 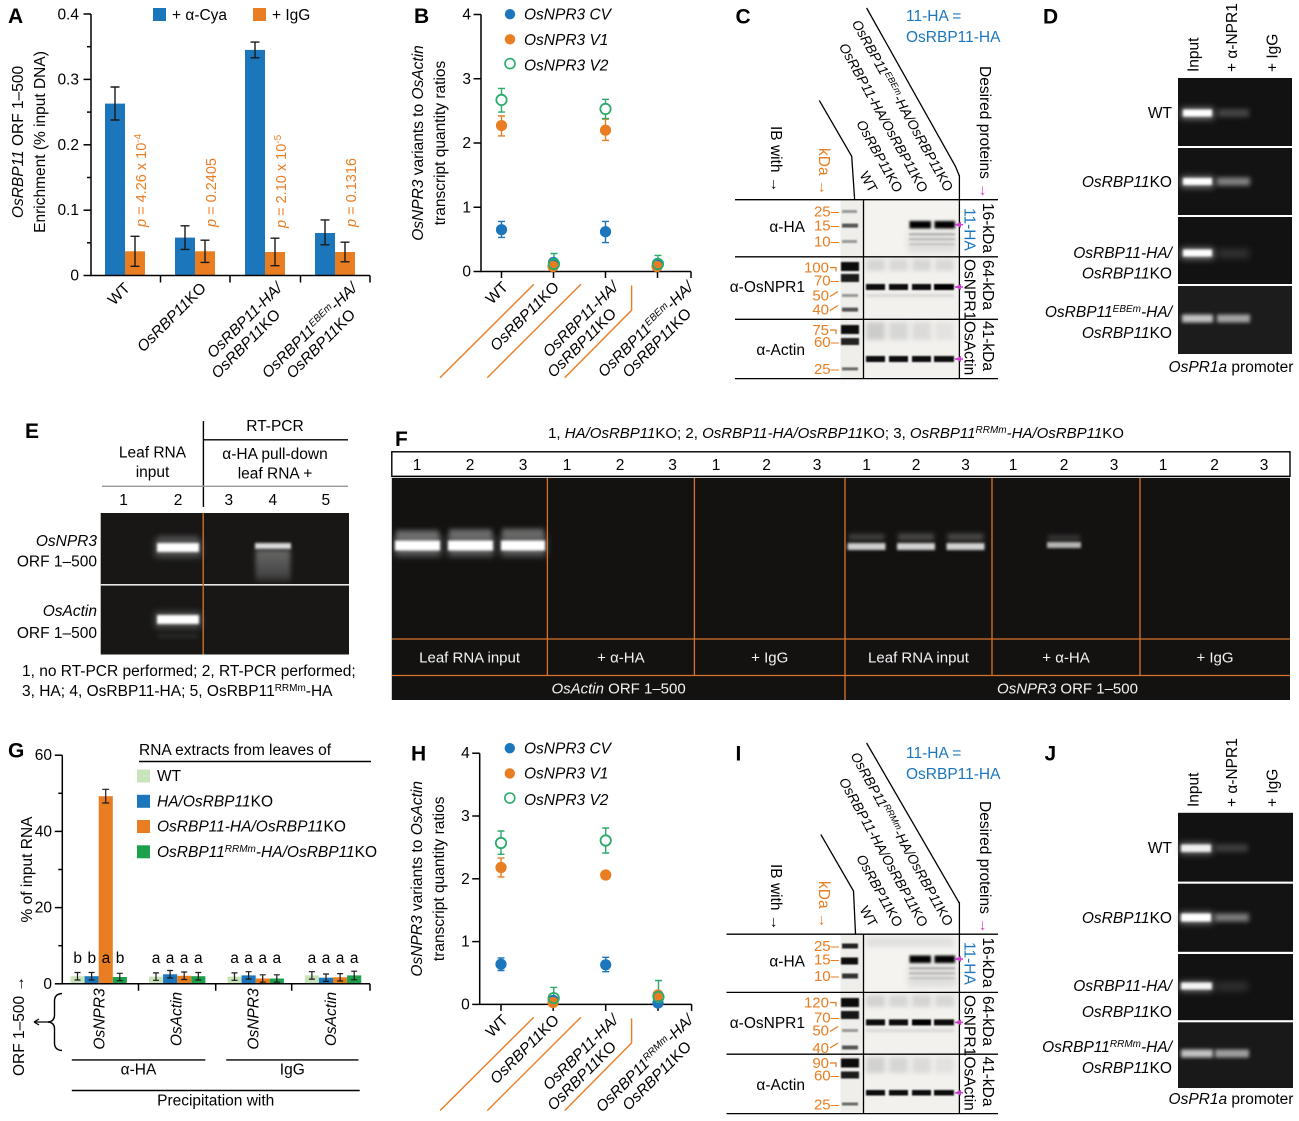 What do you see at coordinates (933, 16) in the screenshot?
I see `svg-text: 11-HA =` at bounding box center [933, 16].